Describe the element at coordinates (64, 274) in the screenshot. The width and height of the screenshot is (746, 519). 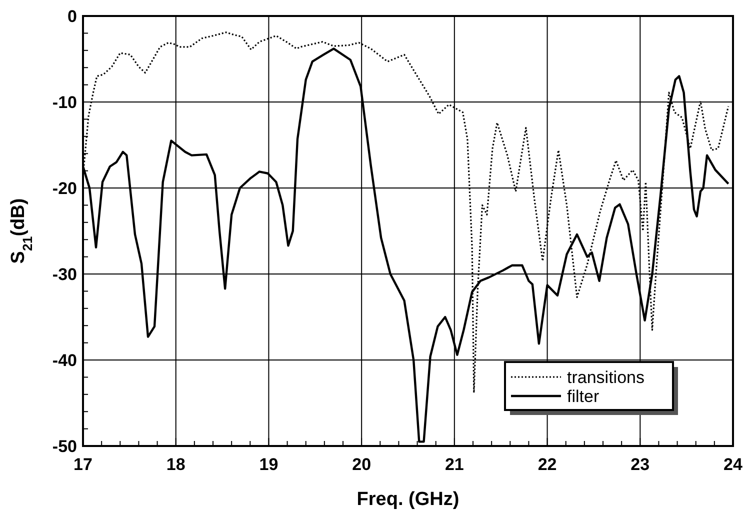
I see `y-tick-label: -30` at that location.